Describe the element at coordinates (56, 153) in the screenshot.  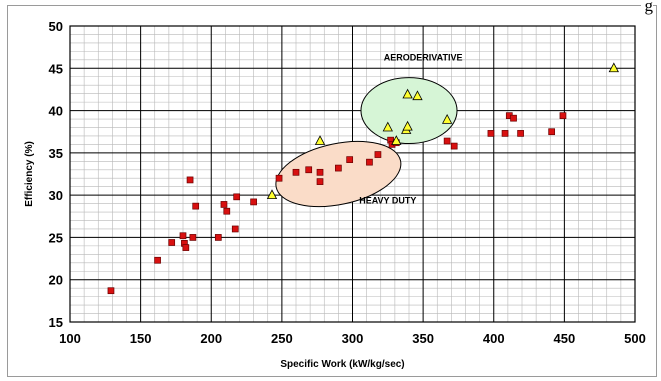
I see `y-tick-label: 35` at that location.